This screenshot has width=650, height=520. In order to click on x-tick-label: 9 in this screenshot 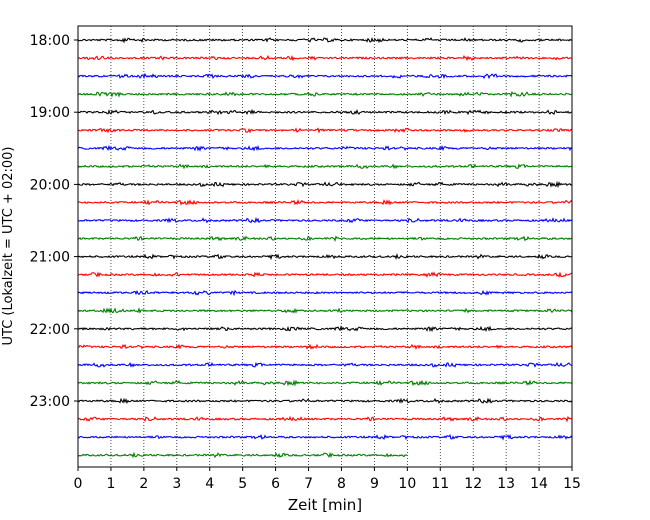, I will do `click(374, 484)`.